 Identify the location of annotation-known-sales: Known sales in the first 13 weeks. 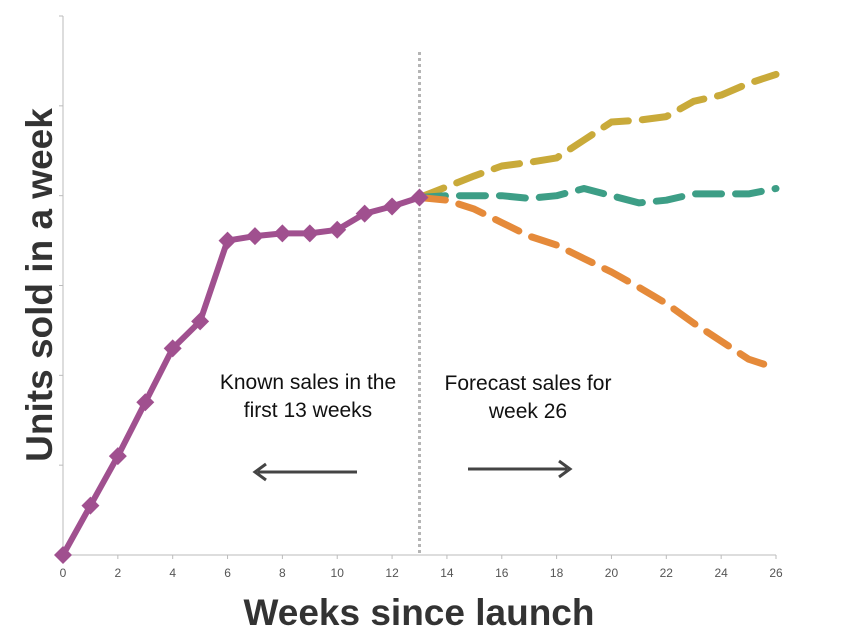
(308, 396).